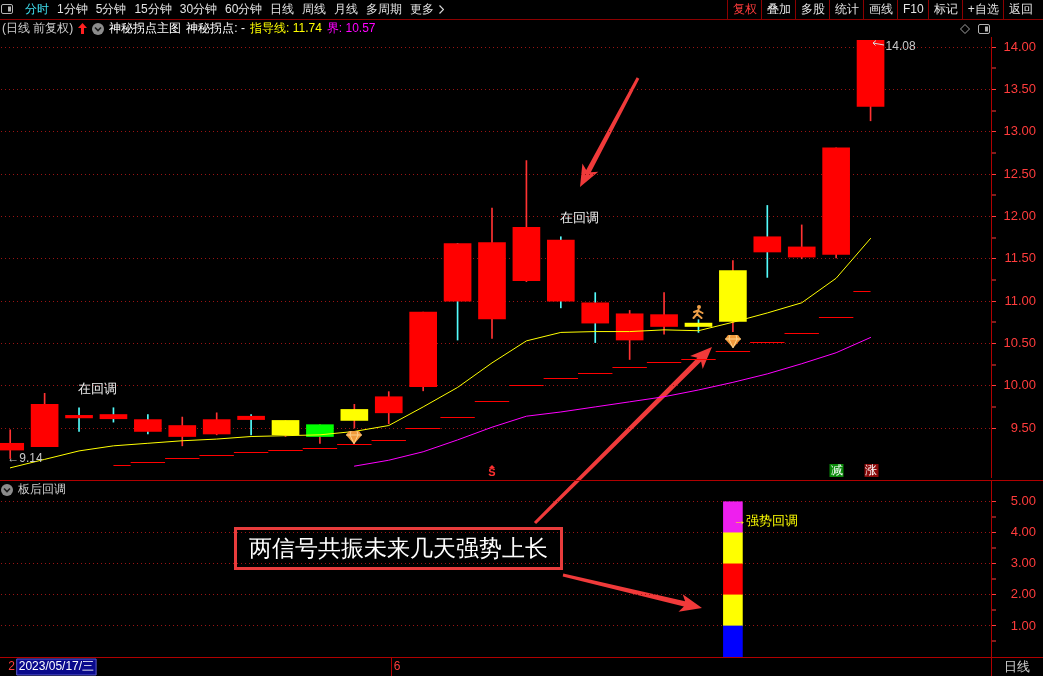 This screenshot has width=1043, height=676. I want to click on text: 指导线: 11.74, so click(286, 28).